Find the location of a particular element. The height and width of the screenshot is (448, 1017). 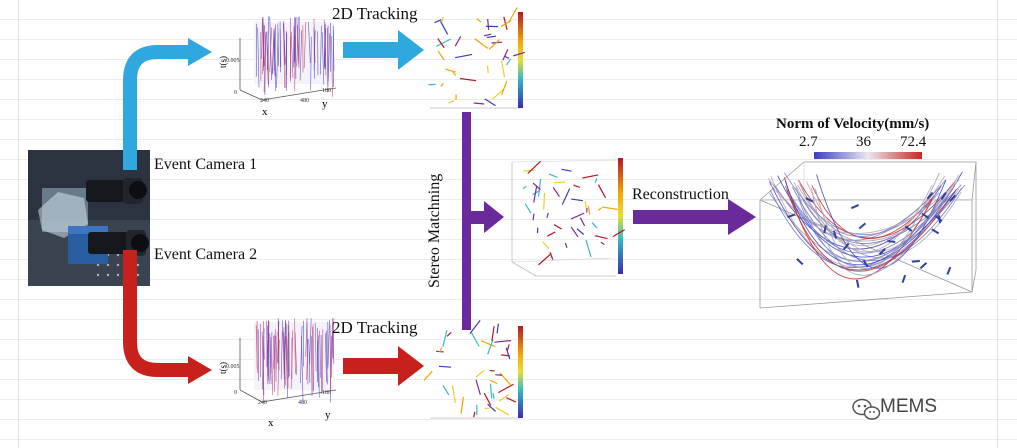

top-y-label: y is located at coordinates (325, 104).